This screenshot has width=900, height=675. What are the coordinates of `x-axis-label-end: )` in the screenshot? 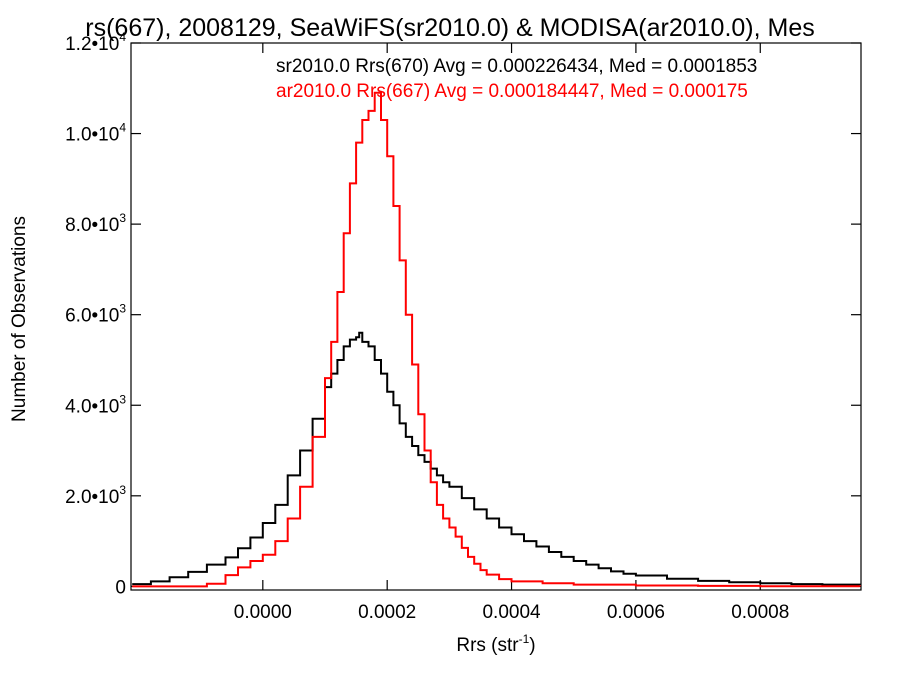 It's located at (532, 645).